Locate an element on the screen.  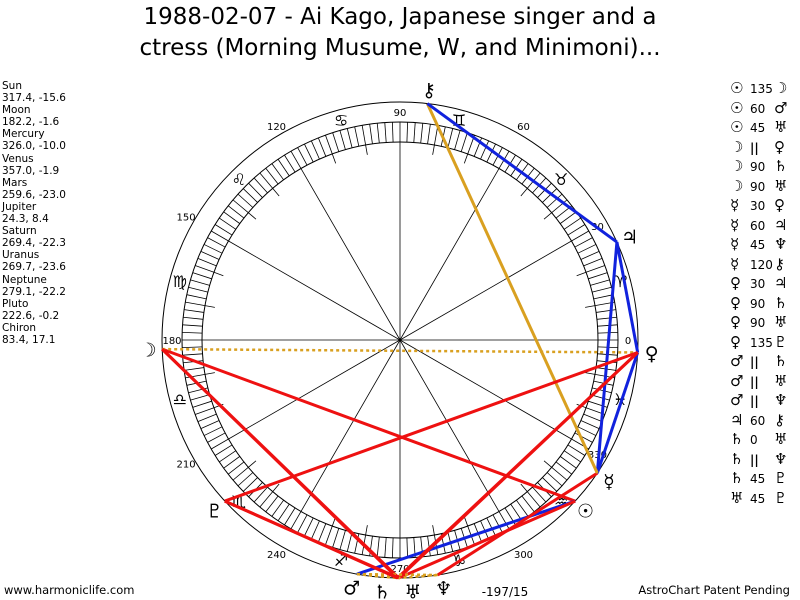
degree-label: 0 is located at coordinates (628, 341).